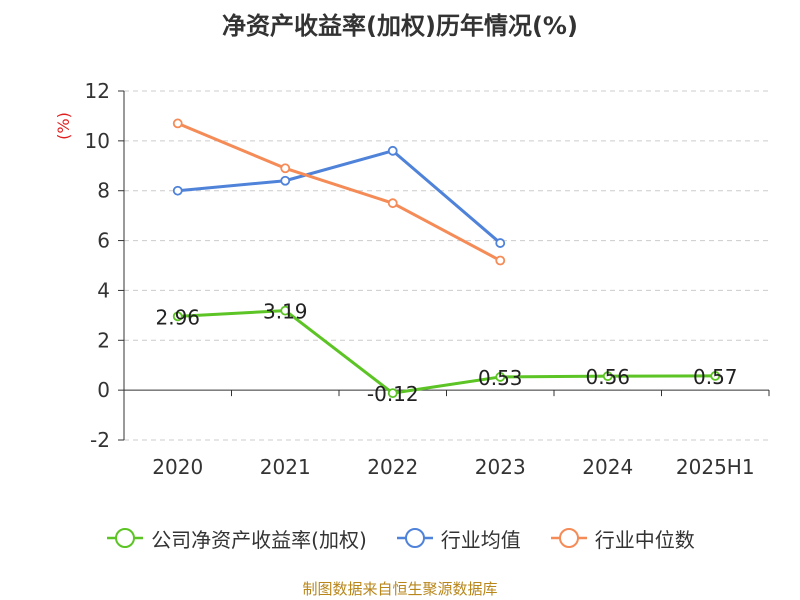 The image size is (800, 600). Describe the element at coordinates (63, 126) in the screenshot. I see `y-axis-label: (%)` at that location.